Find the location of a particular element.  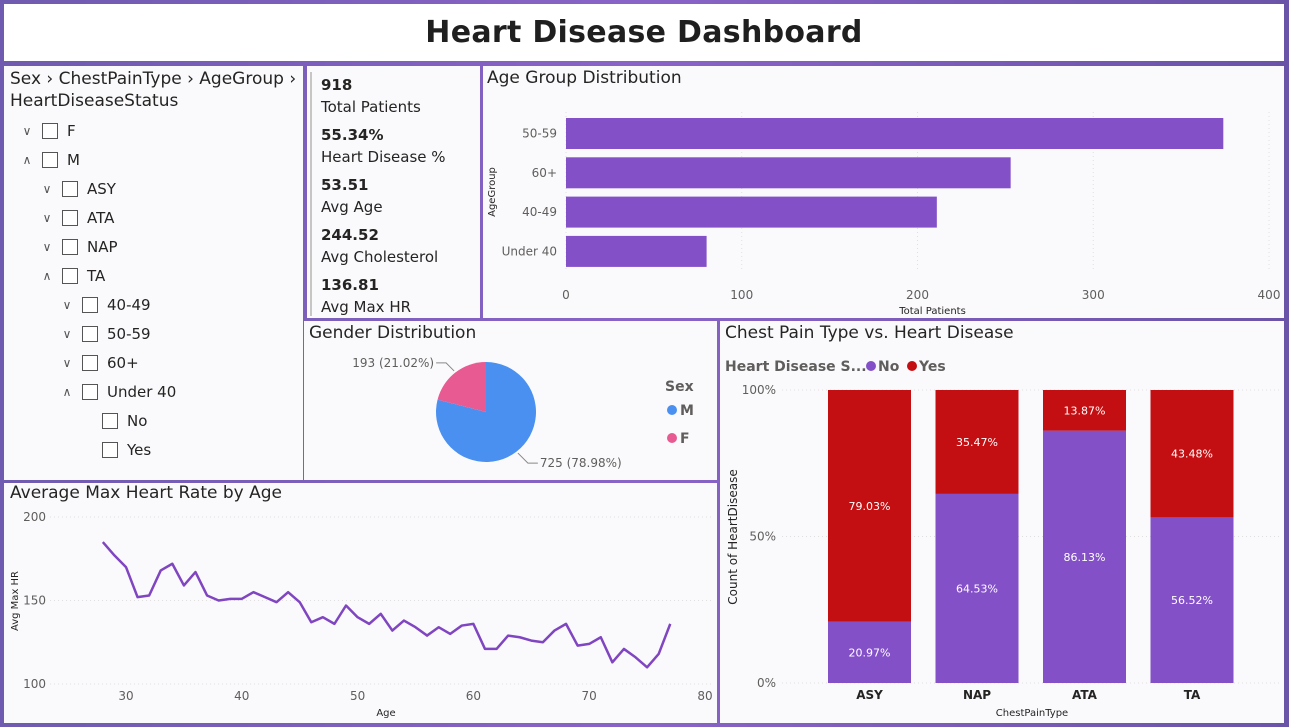

slicer-item-label: ASY is located at coordinates (101, 189).